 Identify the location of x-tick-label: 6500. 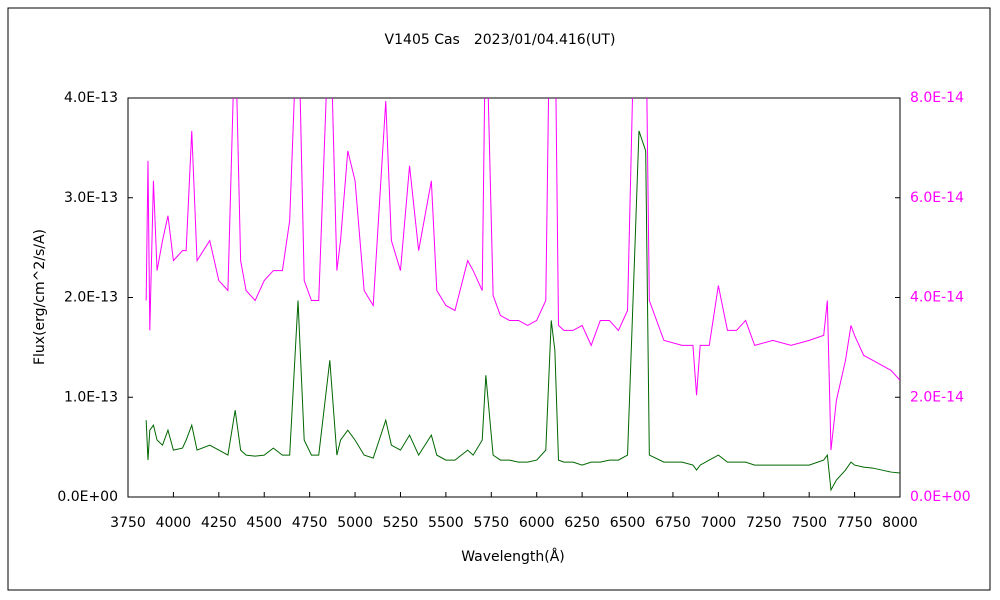
(628, 523).